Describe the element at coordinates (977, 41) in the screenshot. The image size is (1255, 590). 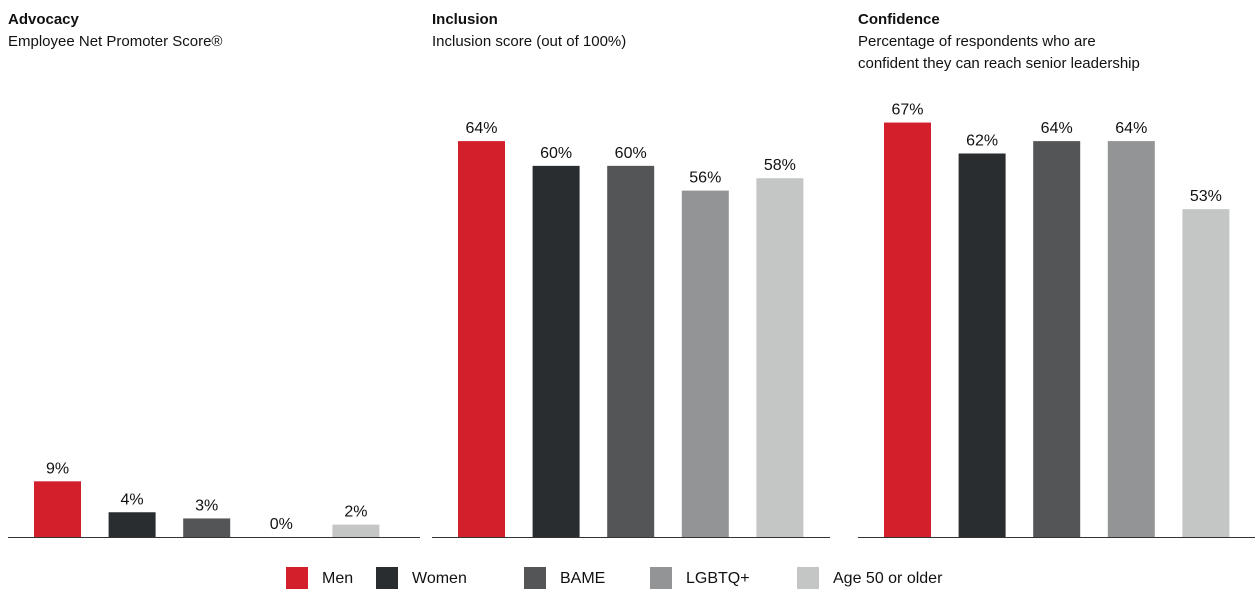
I see `chart-subtitle: Percentage of respondents who are` at that location.